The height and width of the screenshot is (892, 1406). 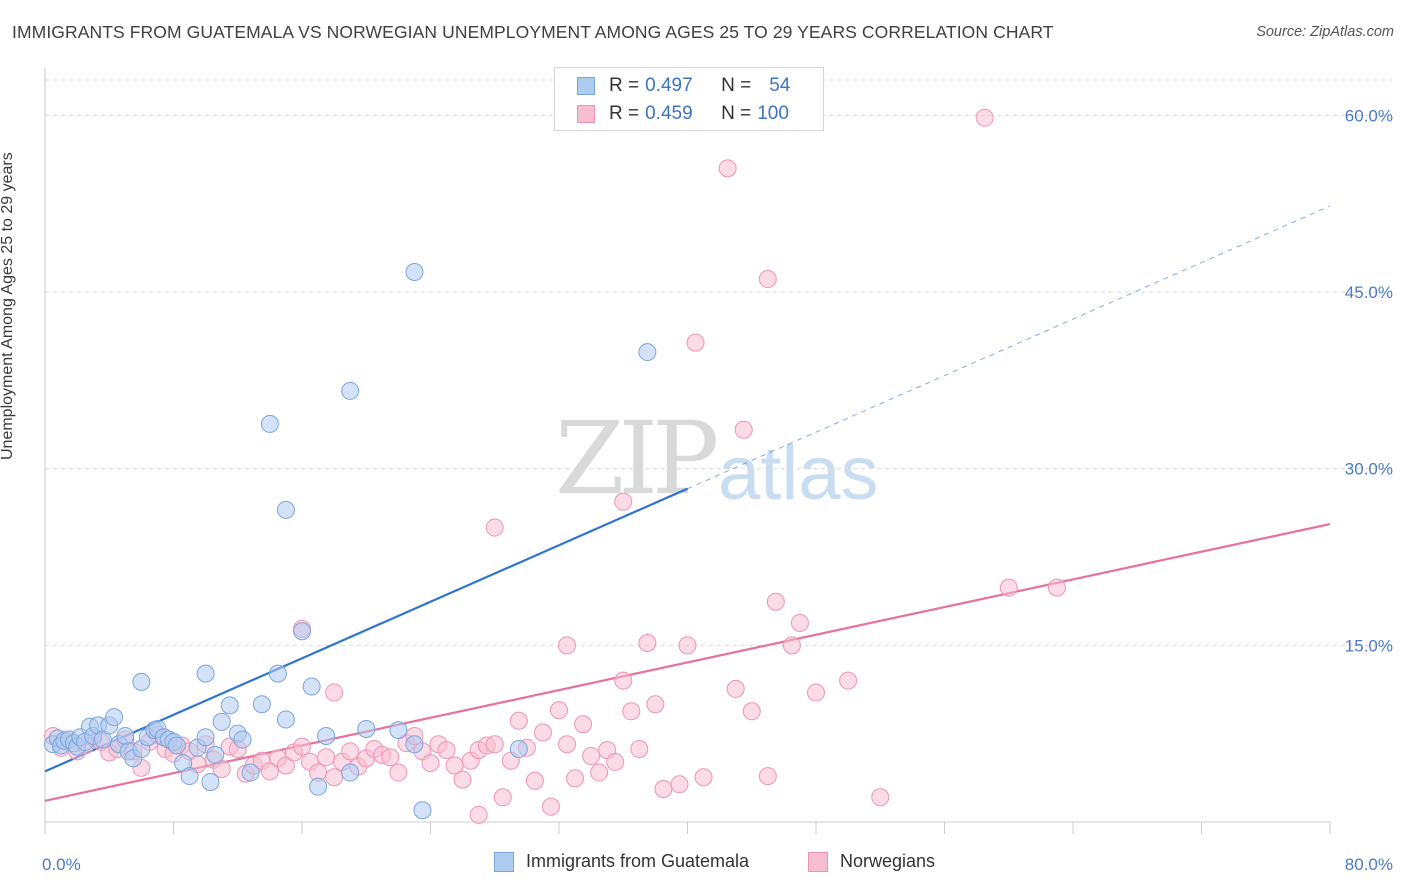 I want to click on legend-r-value: 0.497, so click(x=669, y=85).